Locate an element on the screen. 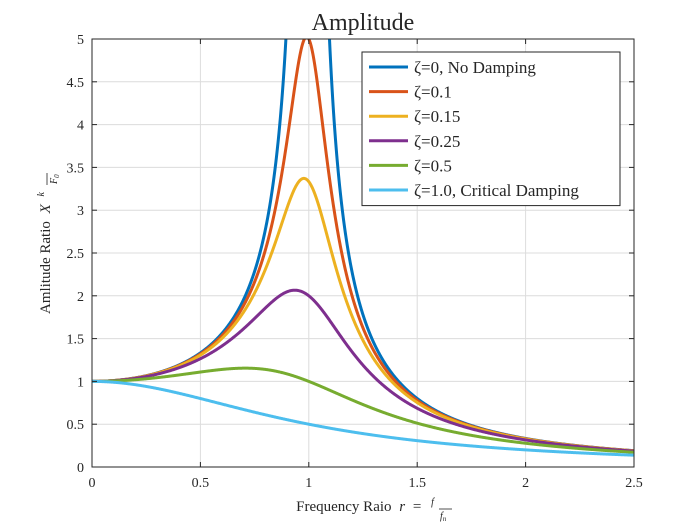  x-tick-label: 1 is located at coordinates (308, 483).